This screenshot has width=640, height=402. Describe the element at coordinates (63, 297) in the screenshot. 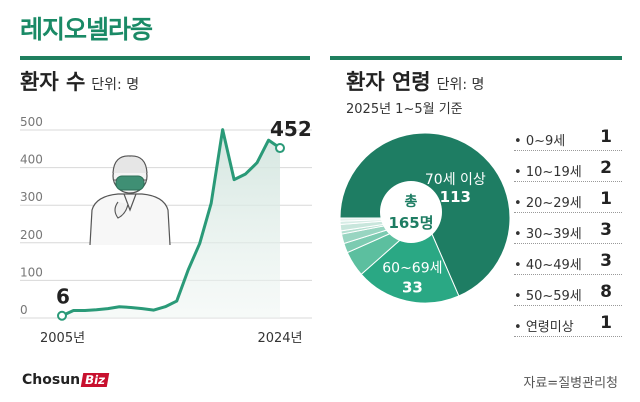

I see `start-value-label: 6` at that location.